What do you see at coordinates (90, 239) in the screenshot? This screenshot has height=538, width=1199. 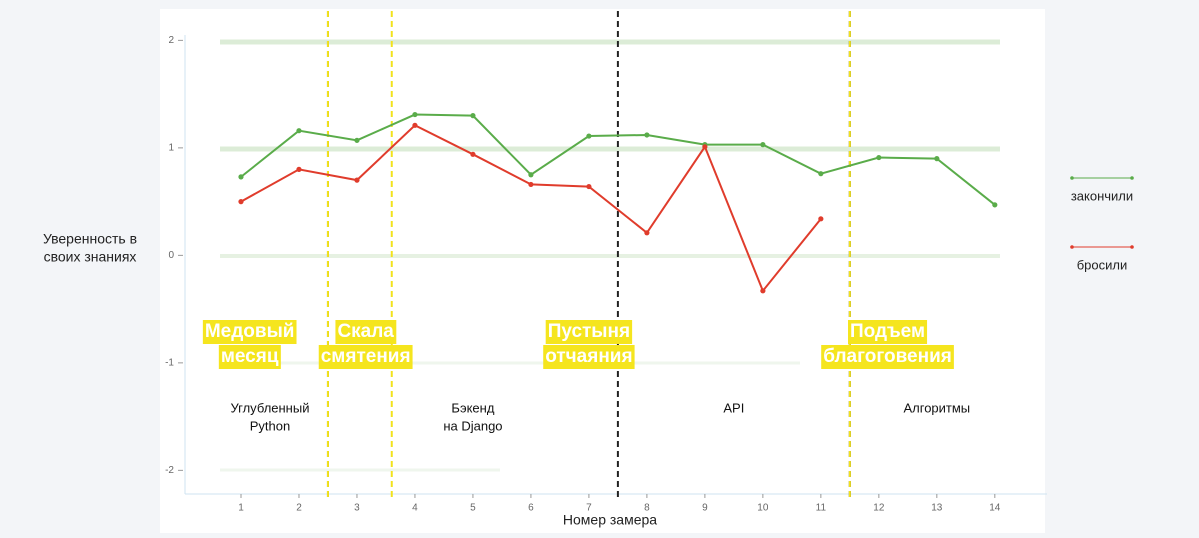 I see `y-axis-title: Уверенность в` at bounding box center [90, 239].